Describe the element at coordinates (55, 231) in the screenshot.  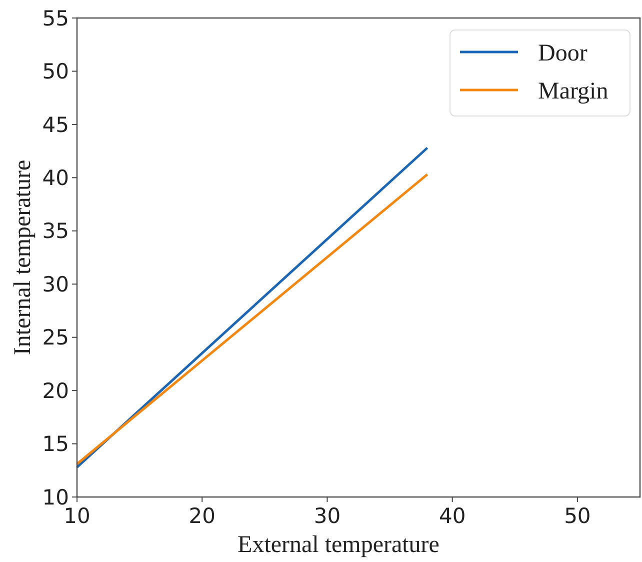
I see `y-tick-label: 35` at that location.